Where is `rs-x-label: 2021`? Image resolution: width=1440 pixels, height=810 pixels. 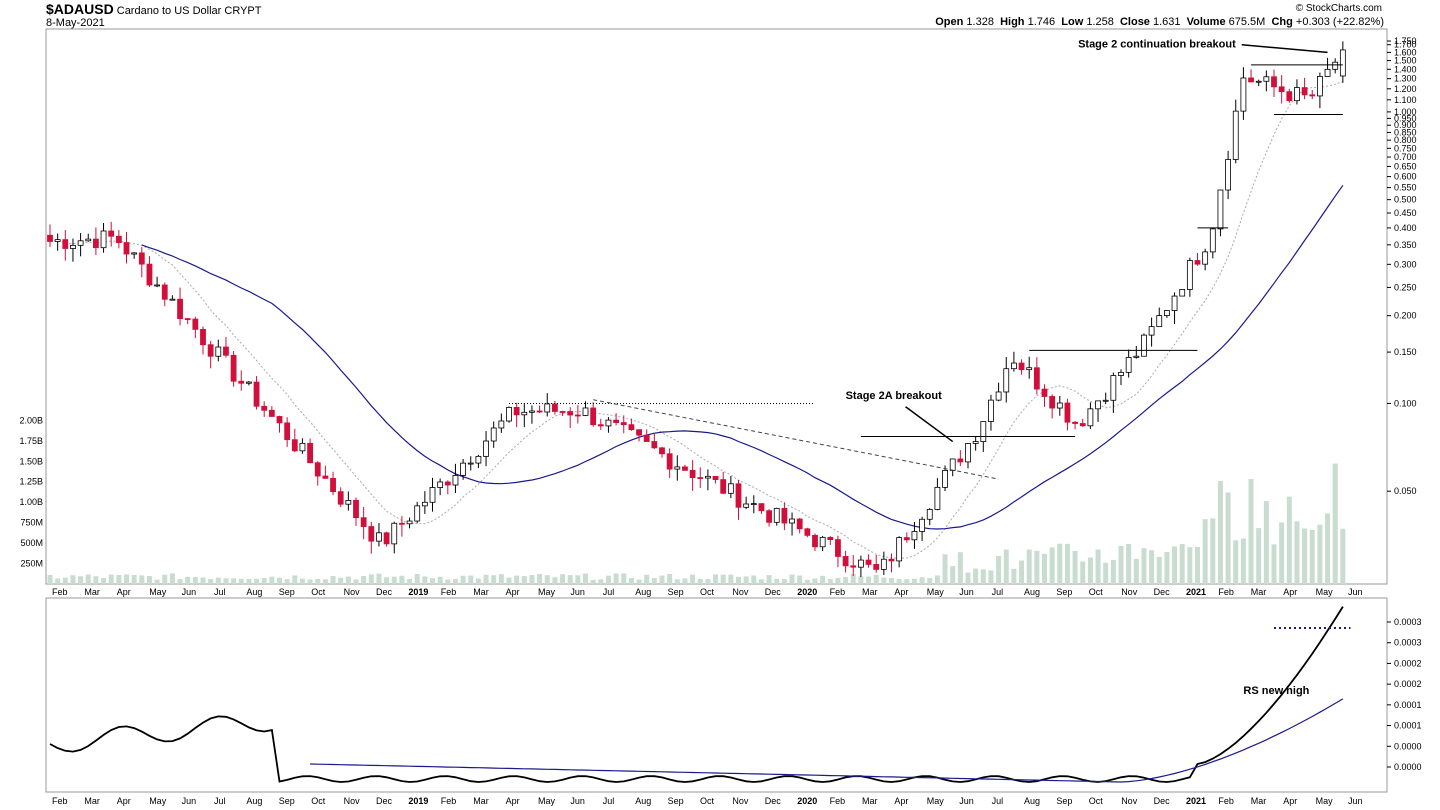
rs-x-label: 2021 is located at coordinates (1196, 801).